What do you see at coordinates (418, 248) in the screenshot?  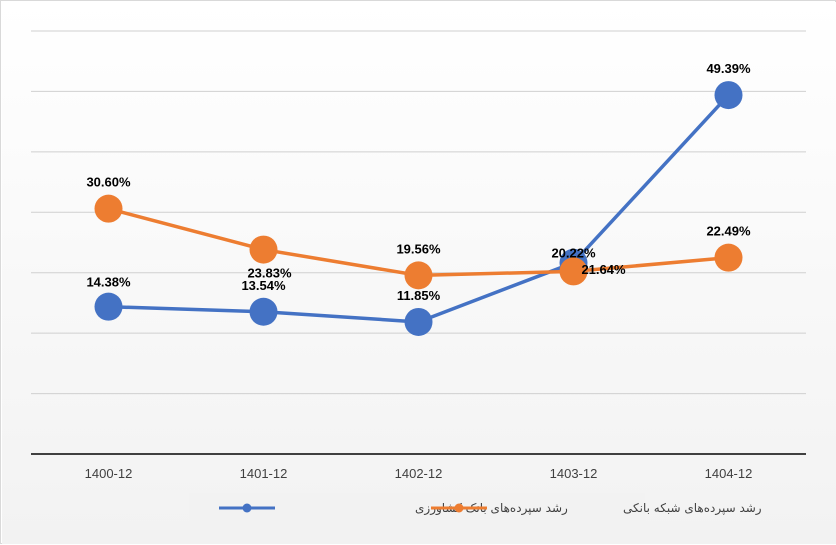 I see `data-label: 19.56%` at bounding box center [418, 248].